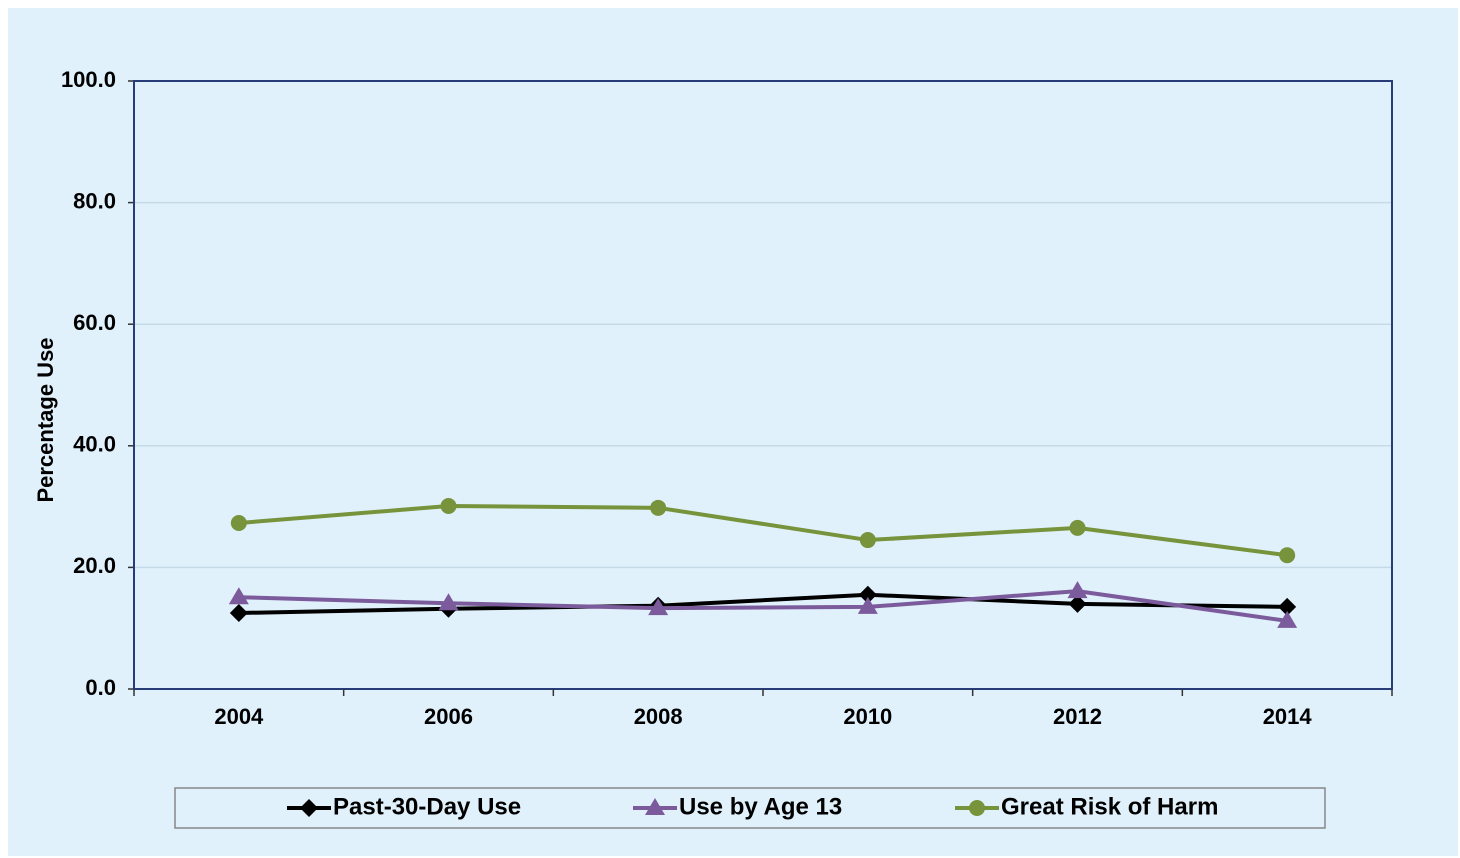  What do you see at coordinates (760, 806) in the screenshot?
I see `legend-label: Use by Age 13` at bounding box center [760, 806].